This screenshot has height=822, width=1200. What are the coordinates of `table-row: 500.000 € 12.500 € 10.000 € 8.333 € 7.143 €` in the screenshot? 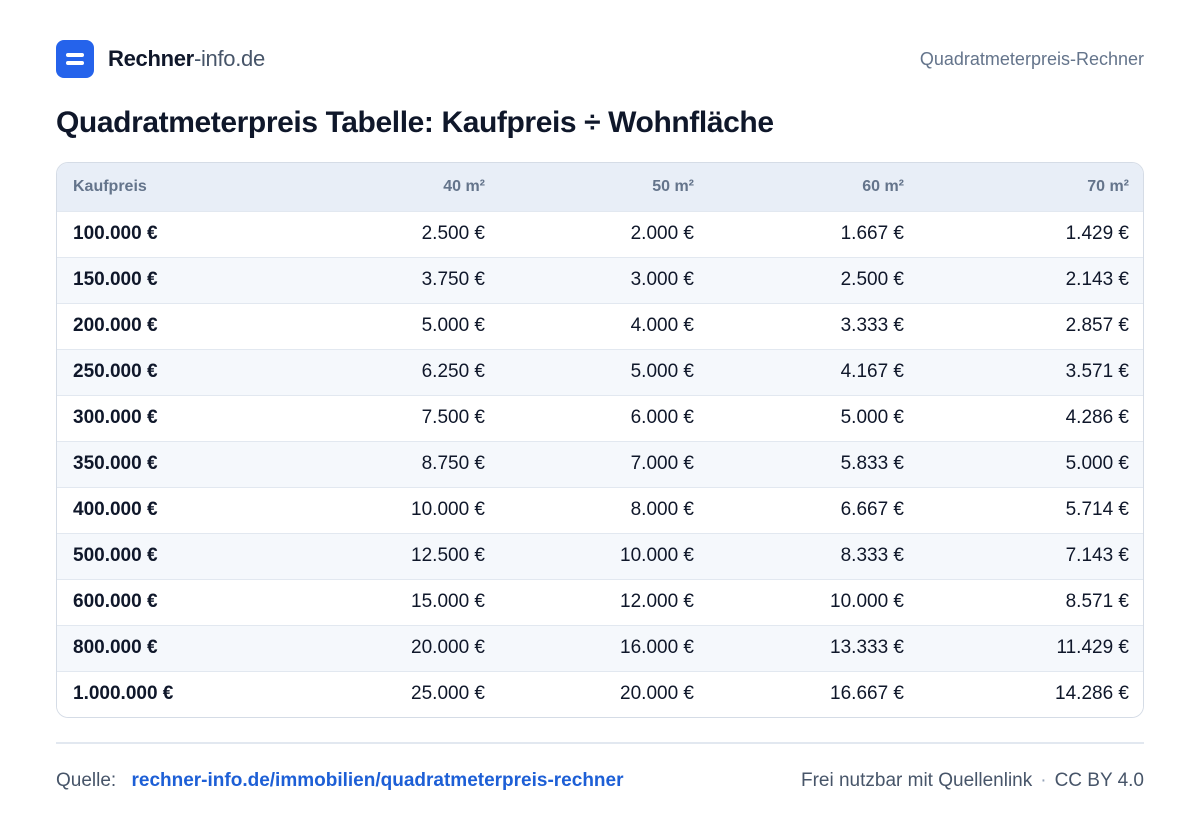 It's located at (600, 556).